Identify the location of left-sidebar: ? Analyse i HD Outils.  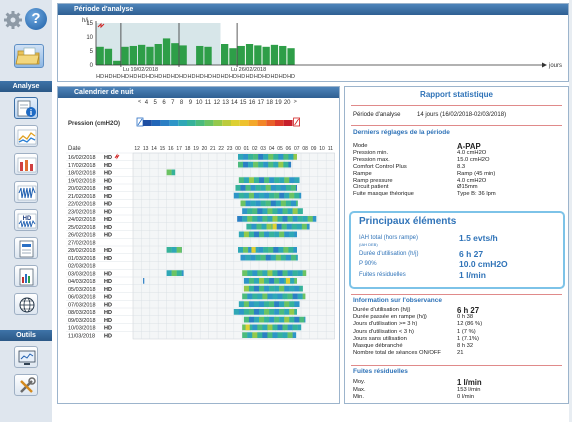
(26, 211).